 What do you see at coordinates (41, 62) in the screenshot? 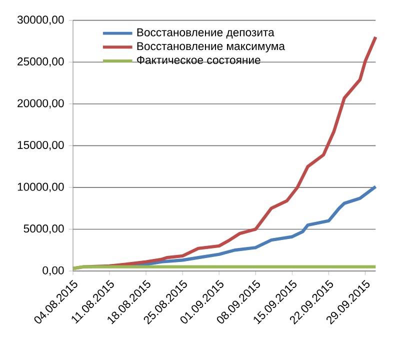
I see `y-tick-label: 25000,00` at bounding box center [41, 62].